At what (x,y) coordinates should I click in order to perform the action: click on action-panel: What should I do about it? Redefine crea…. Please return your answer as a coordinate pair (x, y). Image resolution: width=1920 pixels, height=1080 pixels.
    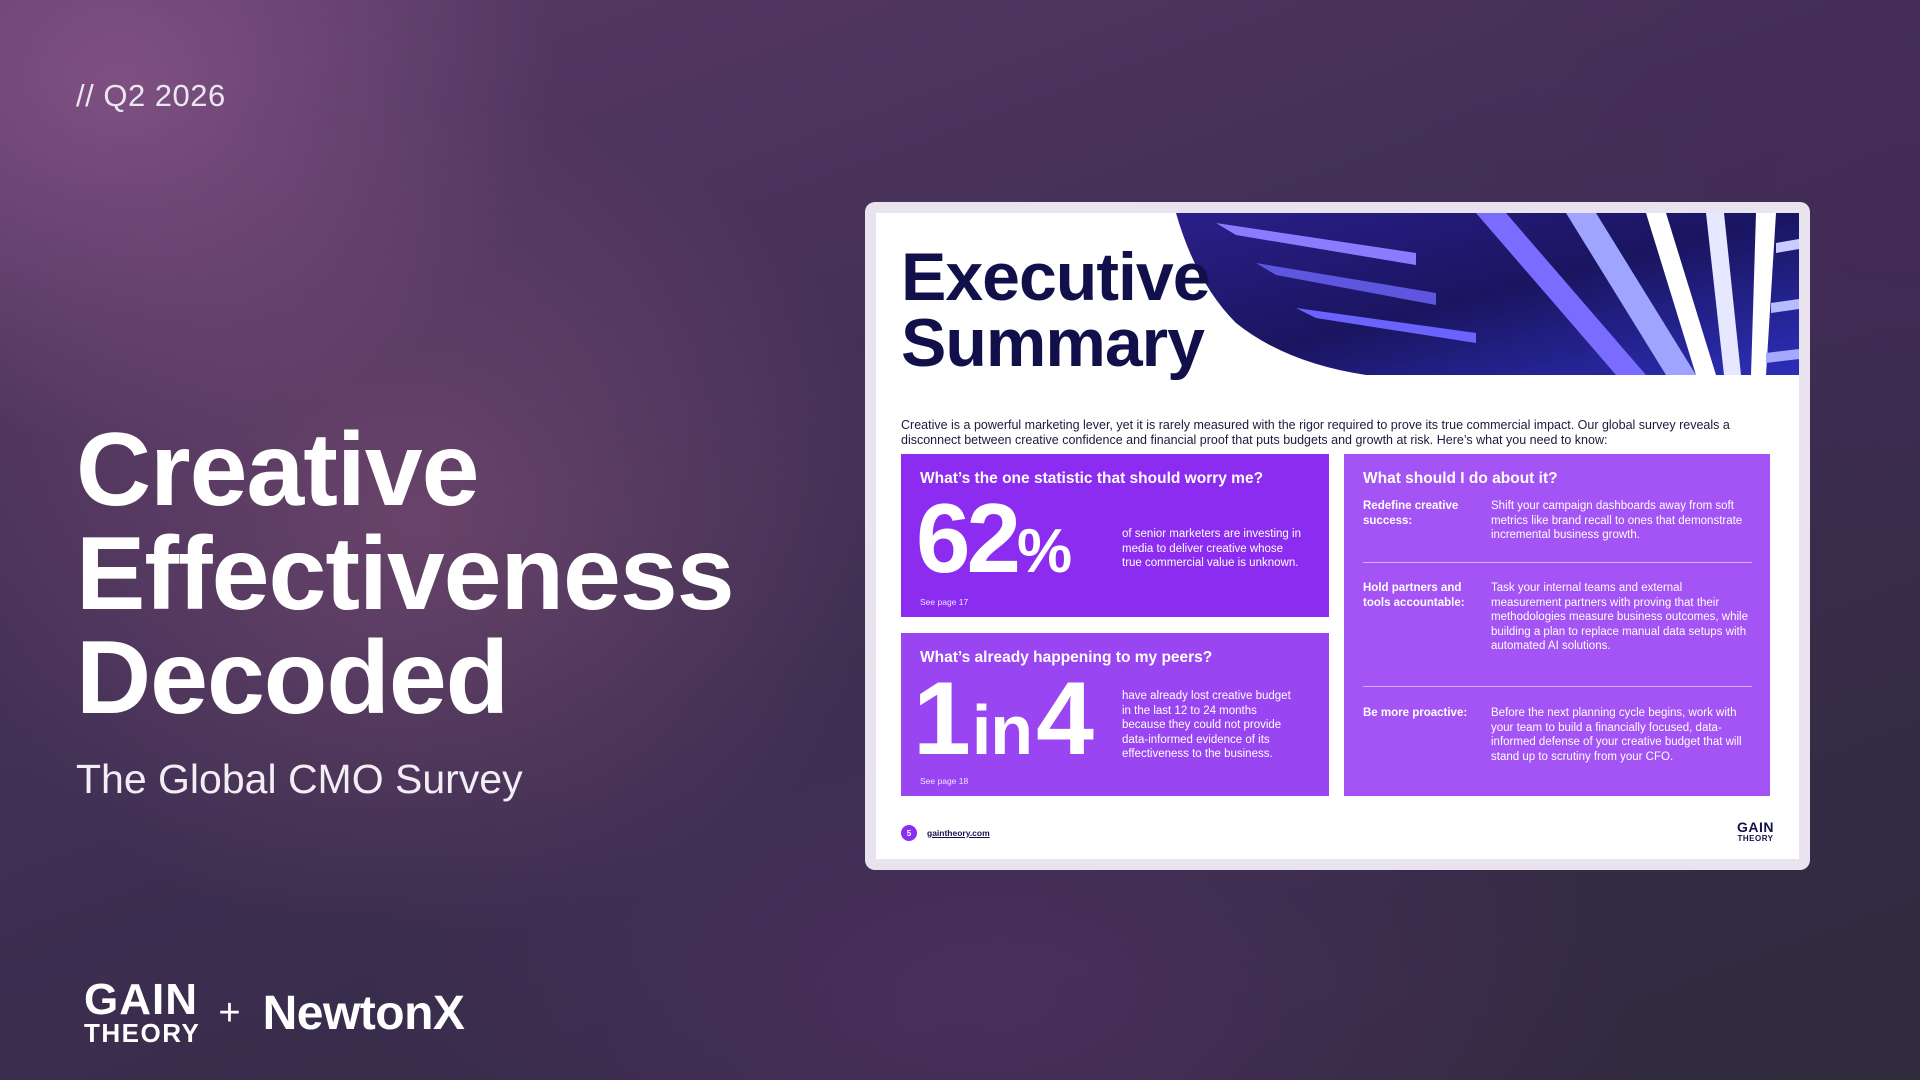
    Looking at the image, I should click on (1557, 625).